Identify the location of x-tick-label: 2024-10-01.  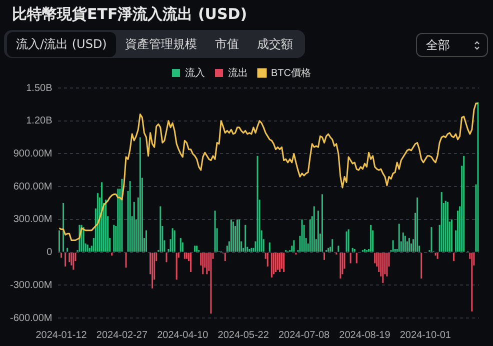
(426, 335).